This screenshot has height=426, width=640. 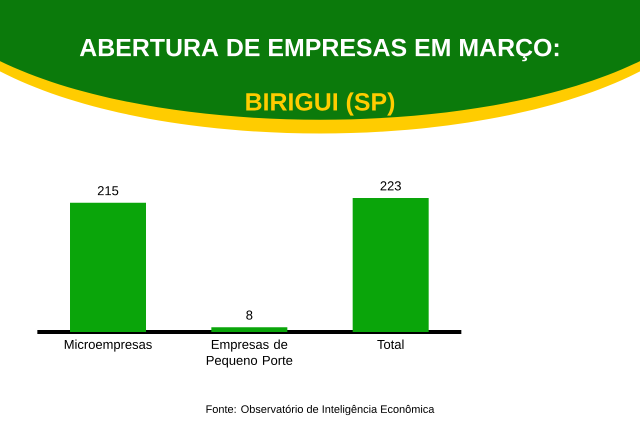 What do you see at coordinates (249, 315) in the screenshot?
I see `data-label: 8` at bounding box center [249, 315].